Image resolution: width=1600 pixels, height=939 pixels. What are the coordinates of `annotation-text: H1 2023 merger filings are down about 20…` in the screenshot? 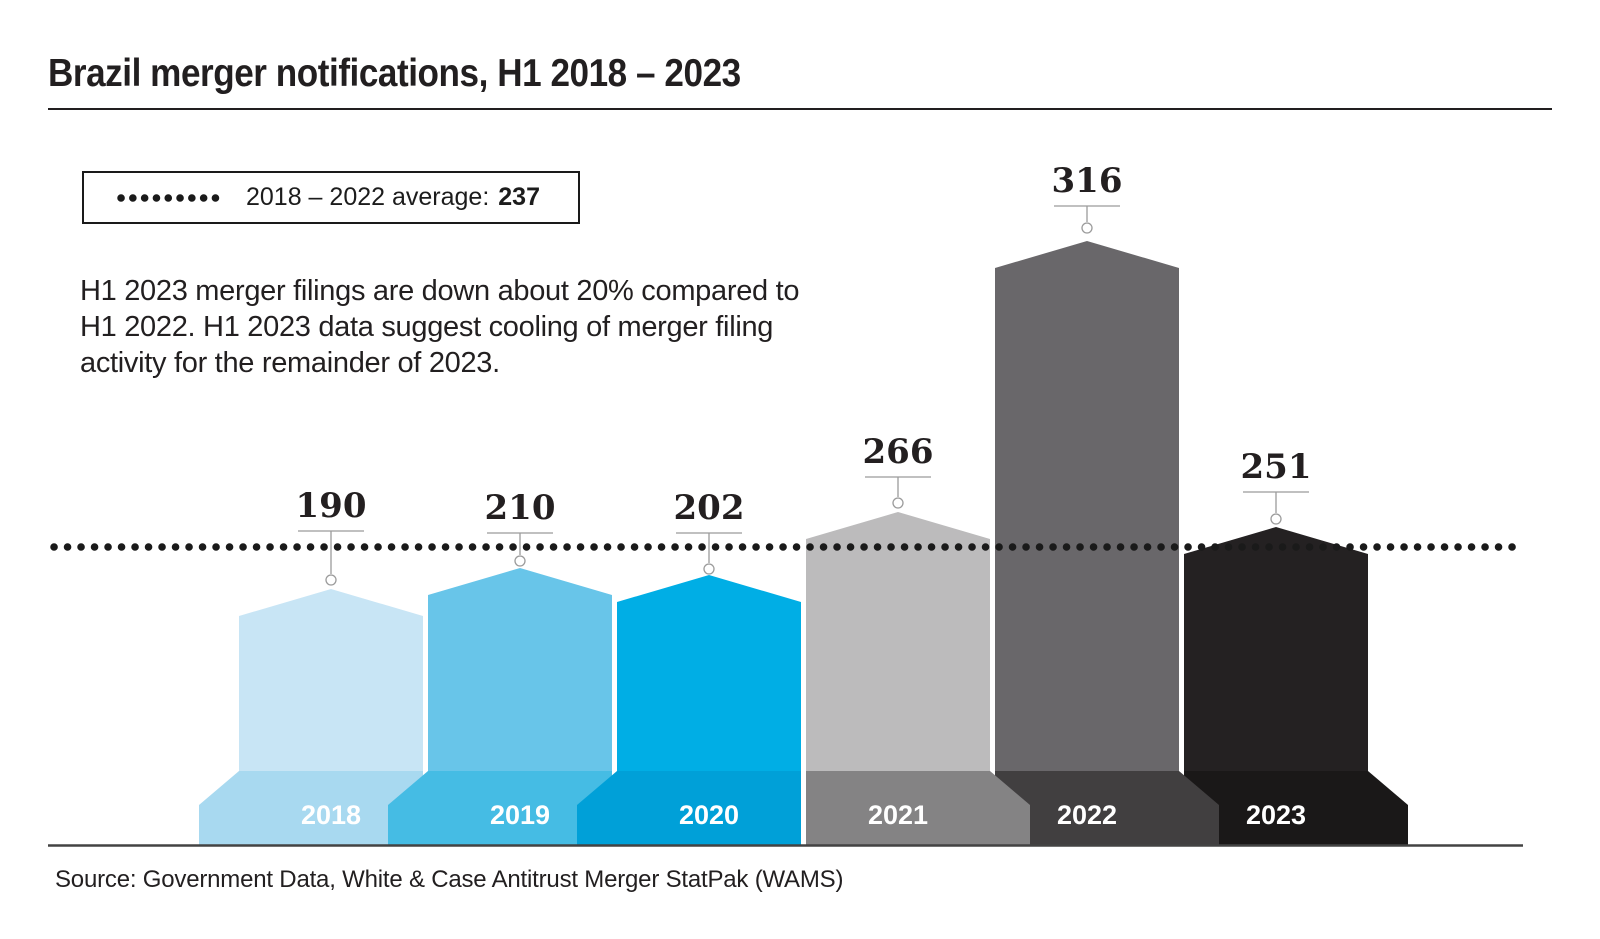 It's located at (440, 327).